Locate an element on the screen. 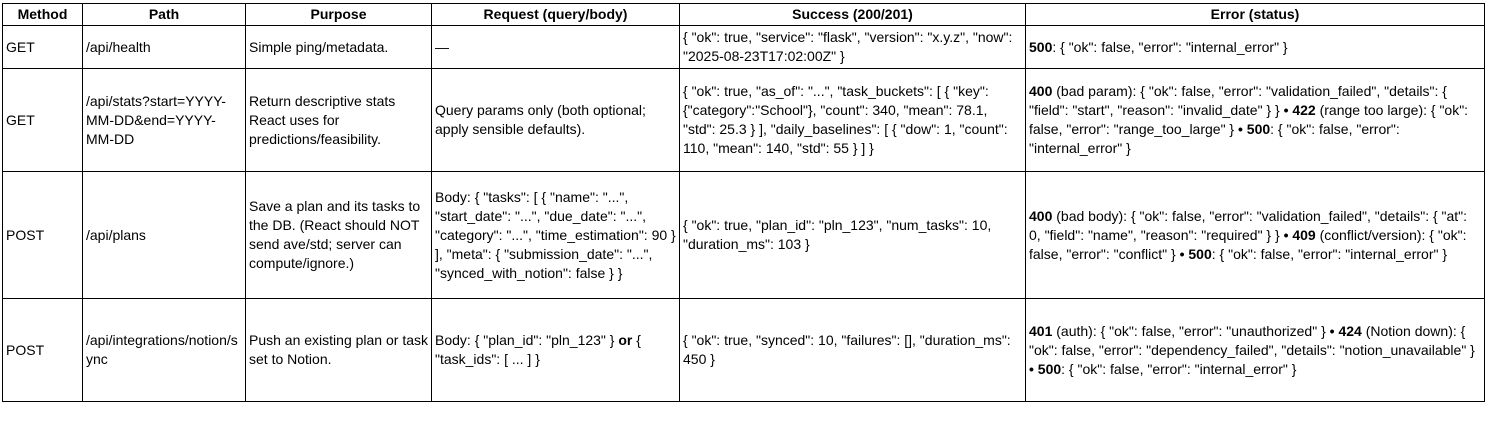  cell-path: /api/integrations/notion/sync is located at coordinates (164, 350).